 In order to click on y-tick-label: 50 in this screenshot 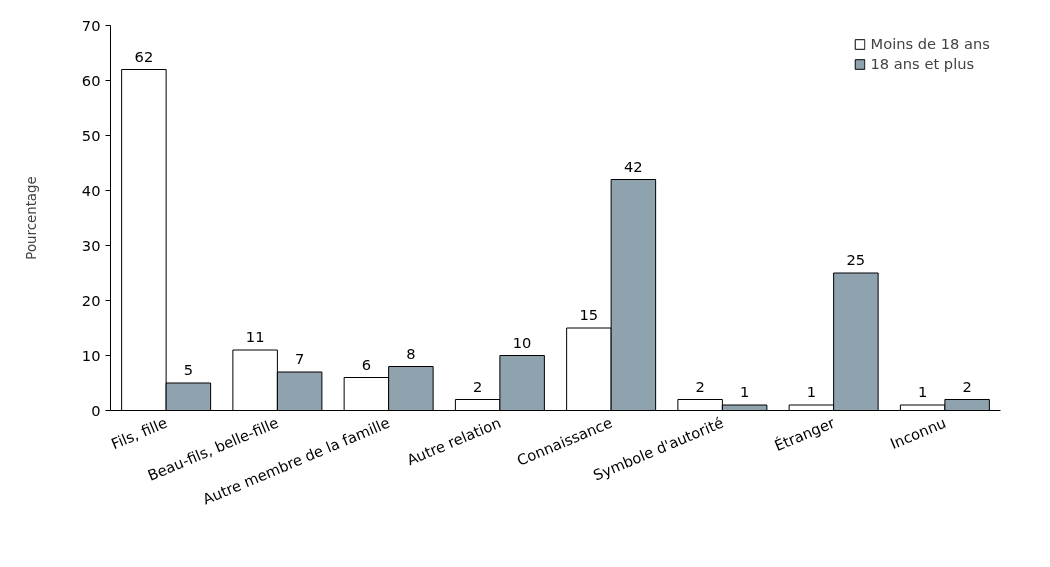, I will do `click(91, 135)`.